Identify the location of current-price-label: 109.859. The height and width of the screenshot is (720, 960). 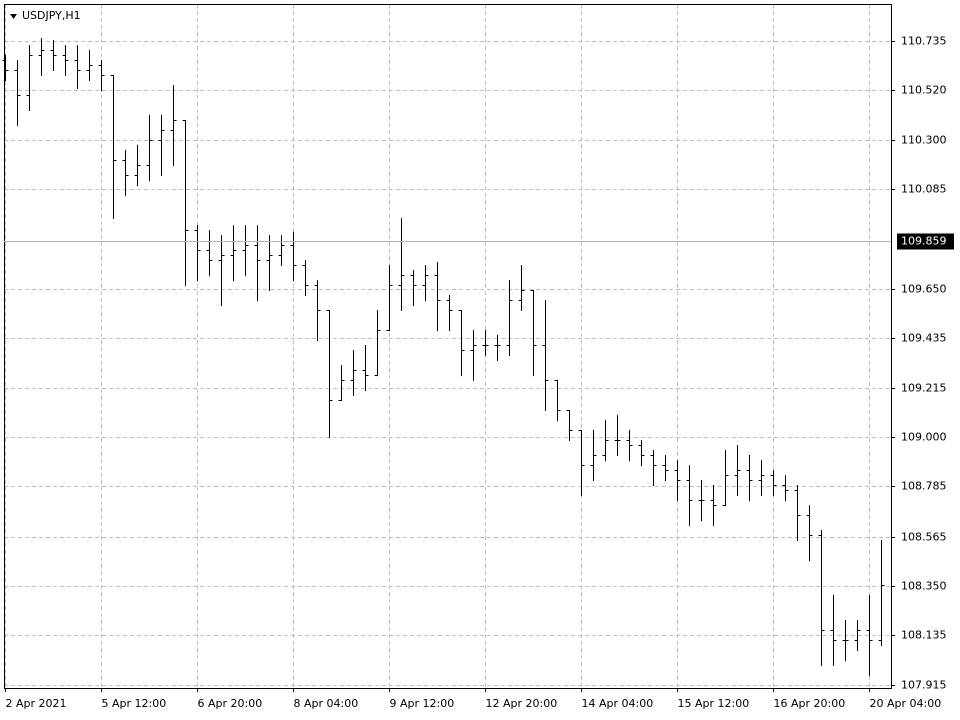
(924, 241).